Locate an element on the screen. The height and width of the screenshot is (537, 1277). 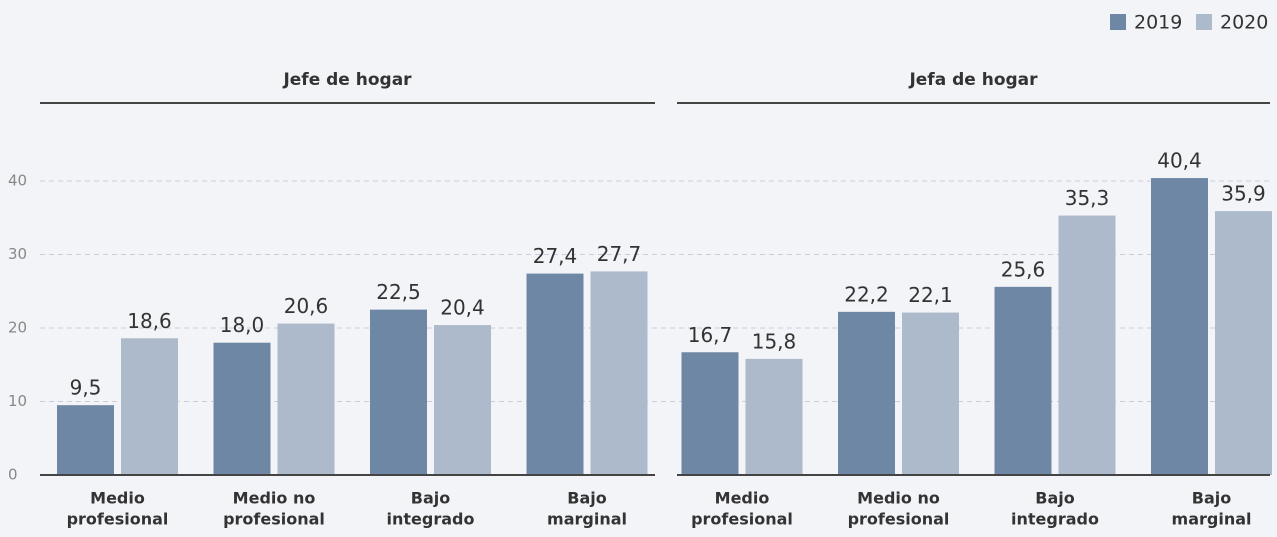
legend-label: 2019 is located at coordinates (1158, 23).